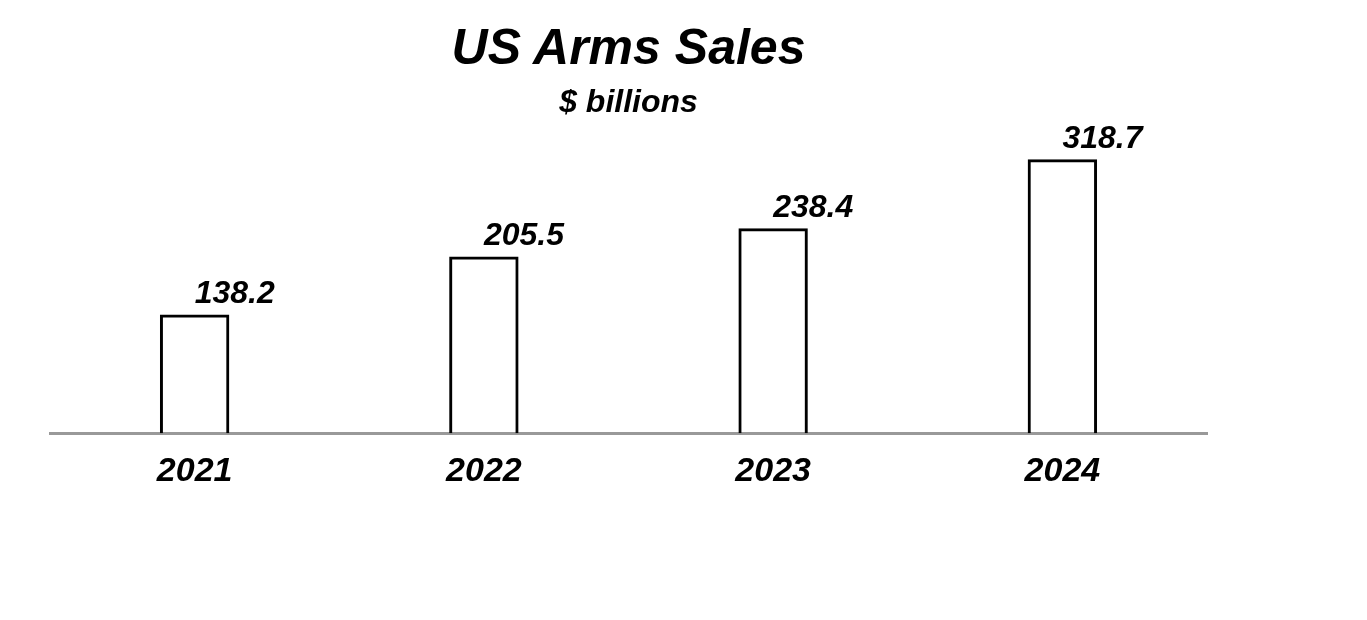  I want to click on chart-title: US Arms Sales, so click(628, 46).